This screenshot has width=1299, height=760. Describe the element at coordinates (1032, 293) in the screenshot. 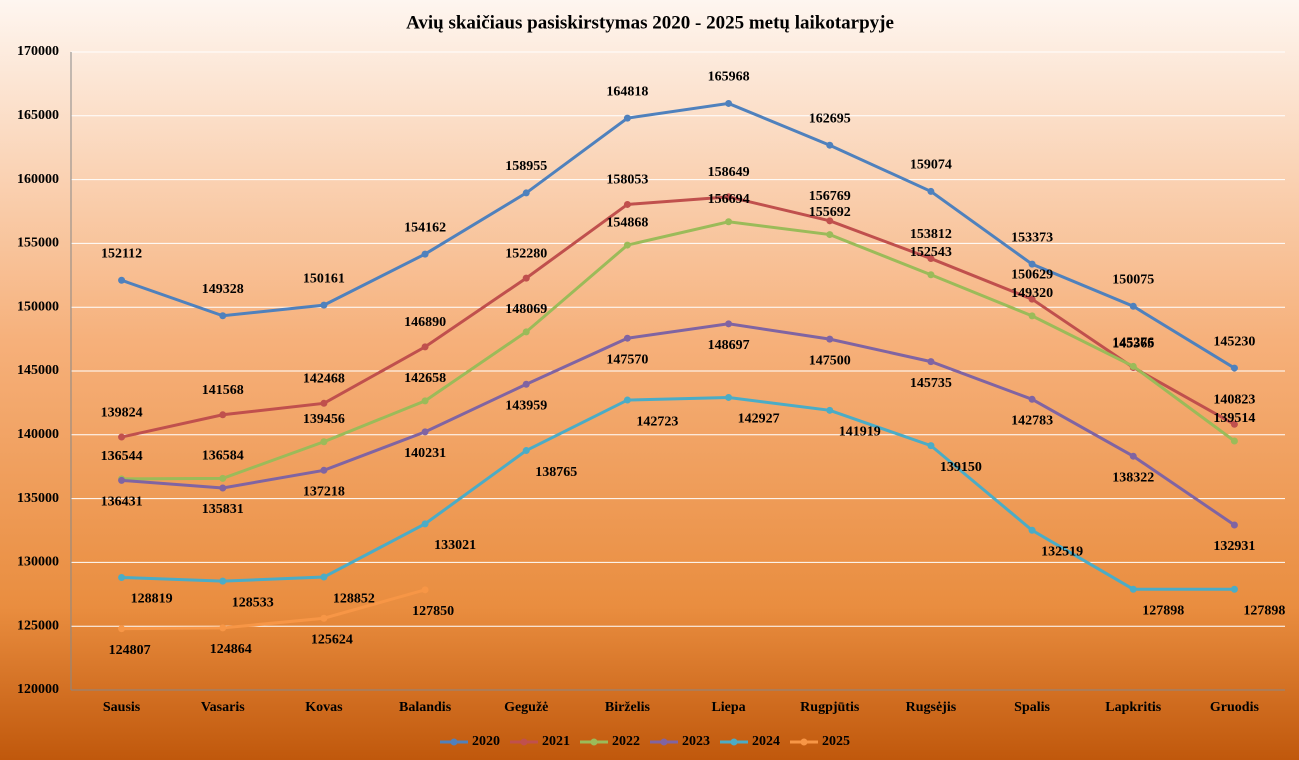

I see `data-label: 149320` at that location.